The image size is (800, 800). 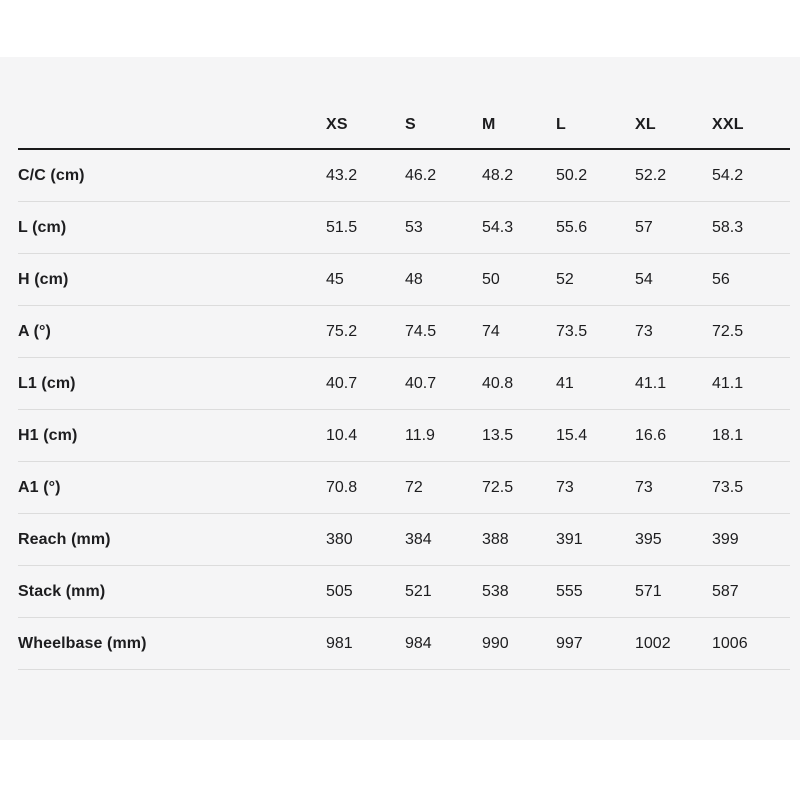 I want to click on value-cell: 10.4, so click(x=342, y=435).